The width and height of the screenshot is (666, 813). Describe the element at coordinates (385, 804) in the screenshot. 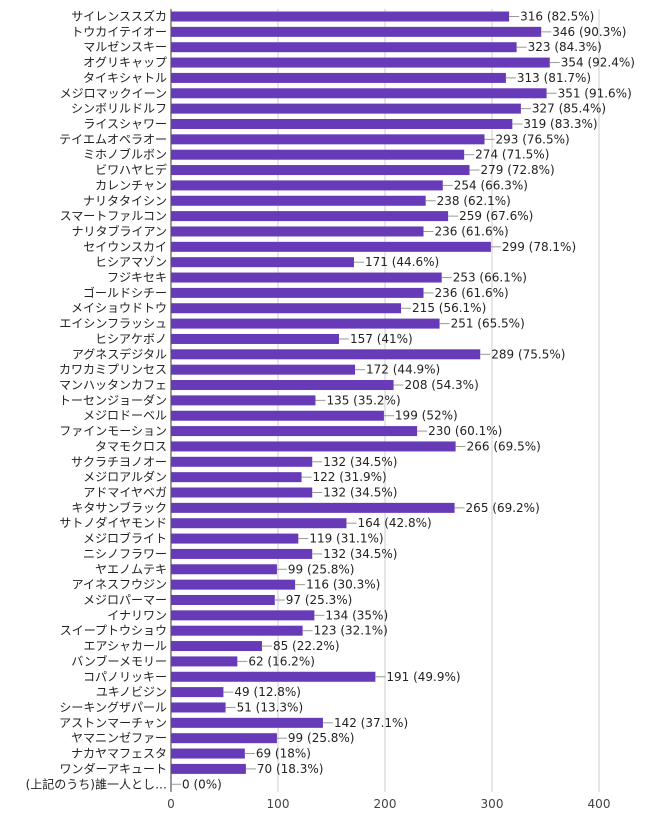

I see `x-tick-label: 200` at that location.